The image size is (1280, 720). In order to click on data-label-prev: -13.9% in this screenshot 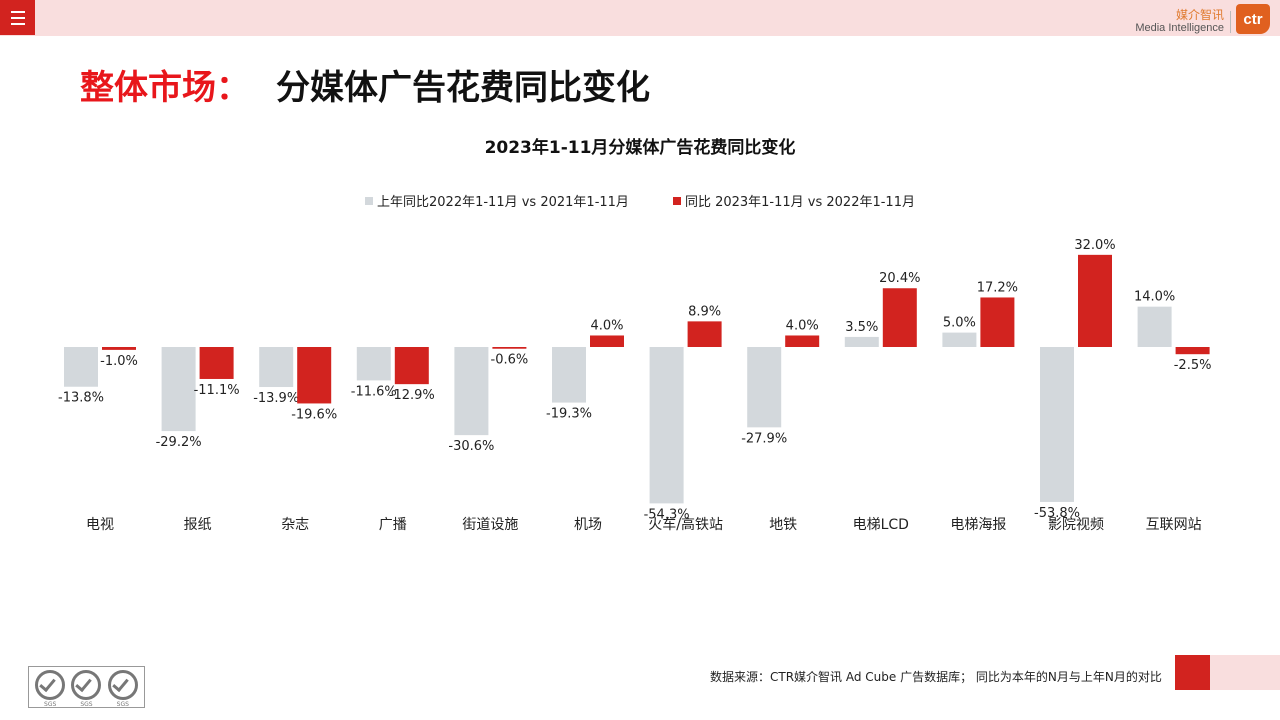, I will do `click(276, 398)`.